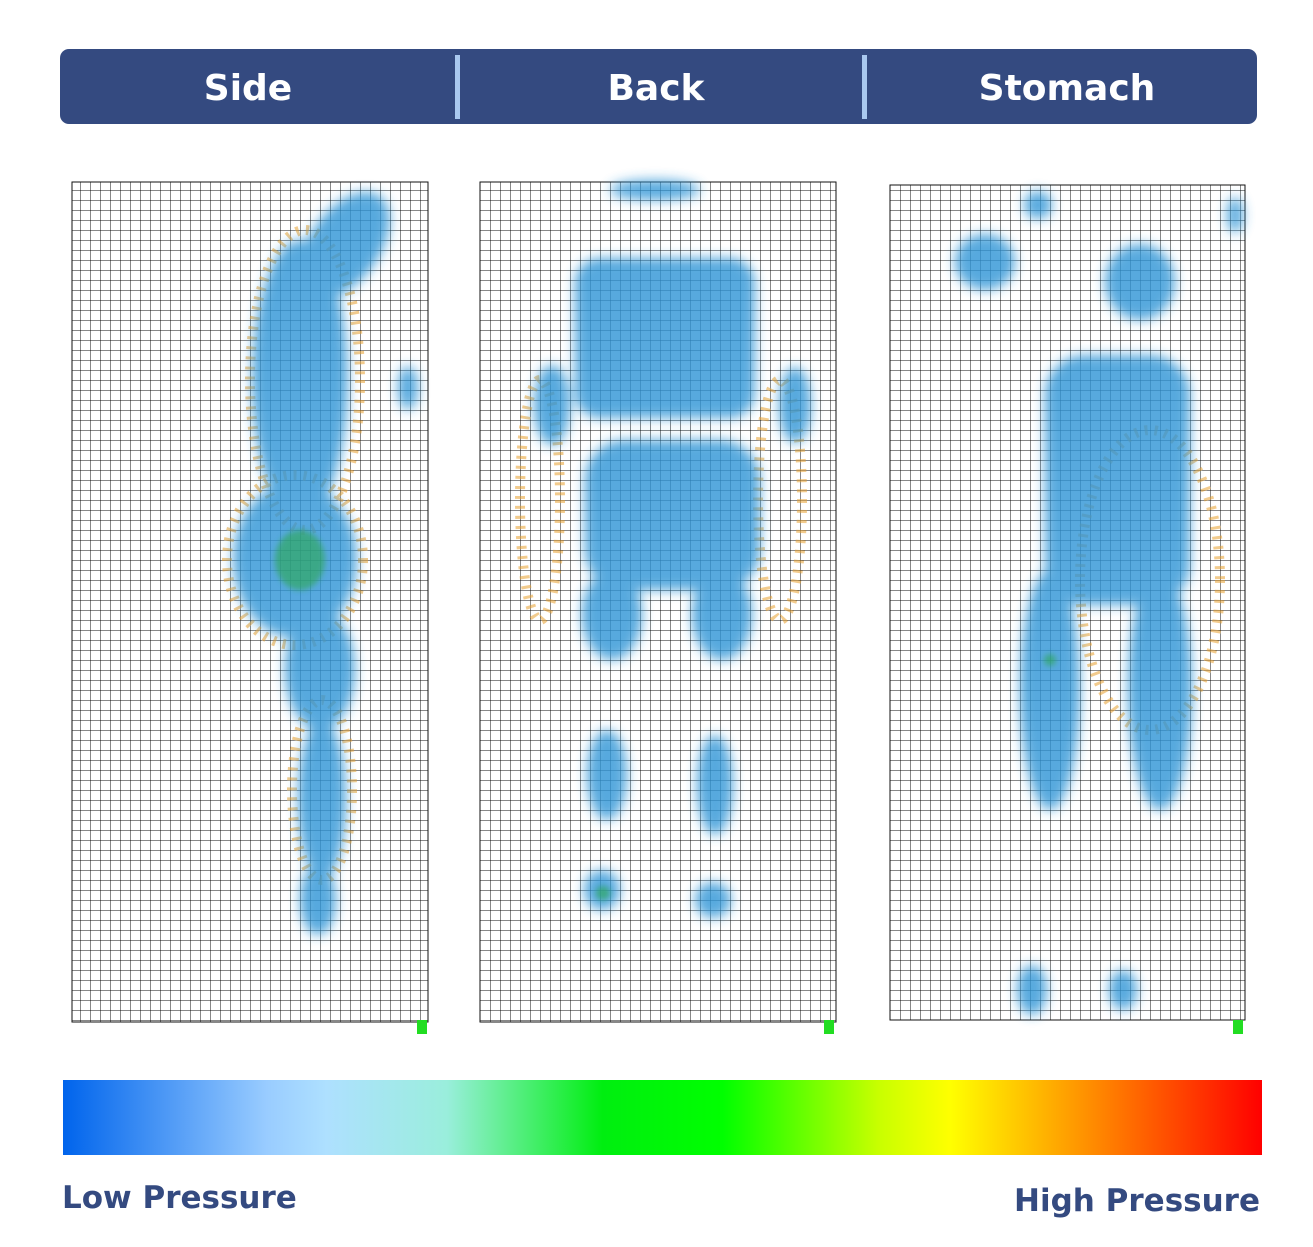 The height and width of the screenshot is (1247, 1313). I want to click on legend-low: Low Pressure, so click(179, 1198).